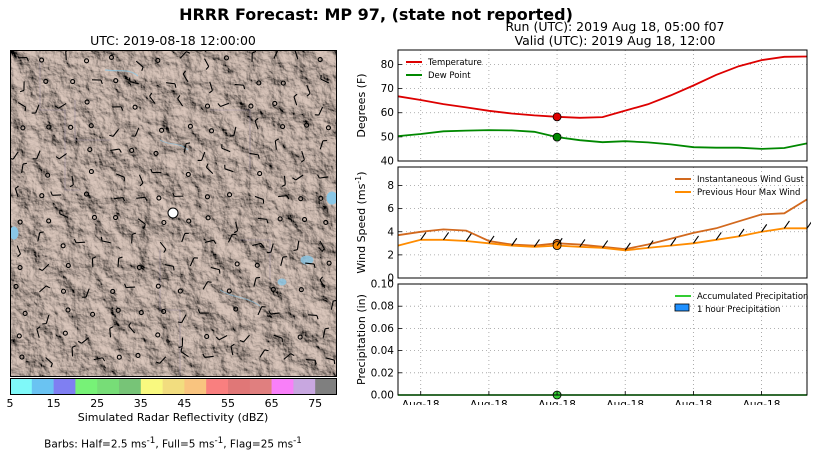 This screenshot has width=813, height=460. I want to click on station-marker, so click(173, 213).